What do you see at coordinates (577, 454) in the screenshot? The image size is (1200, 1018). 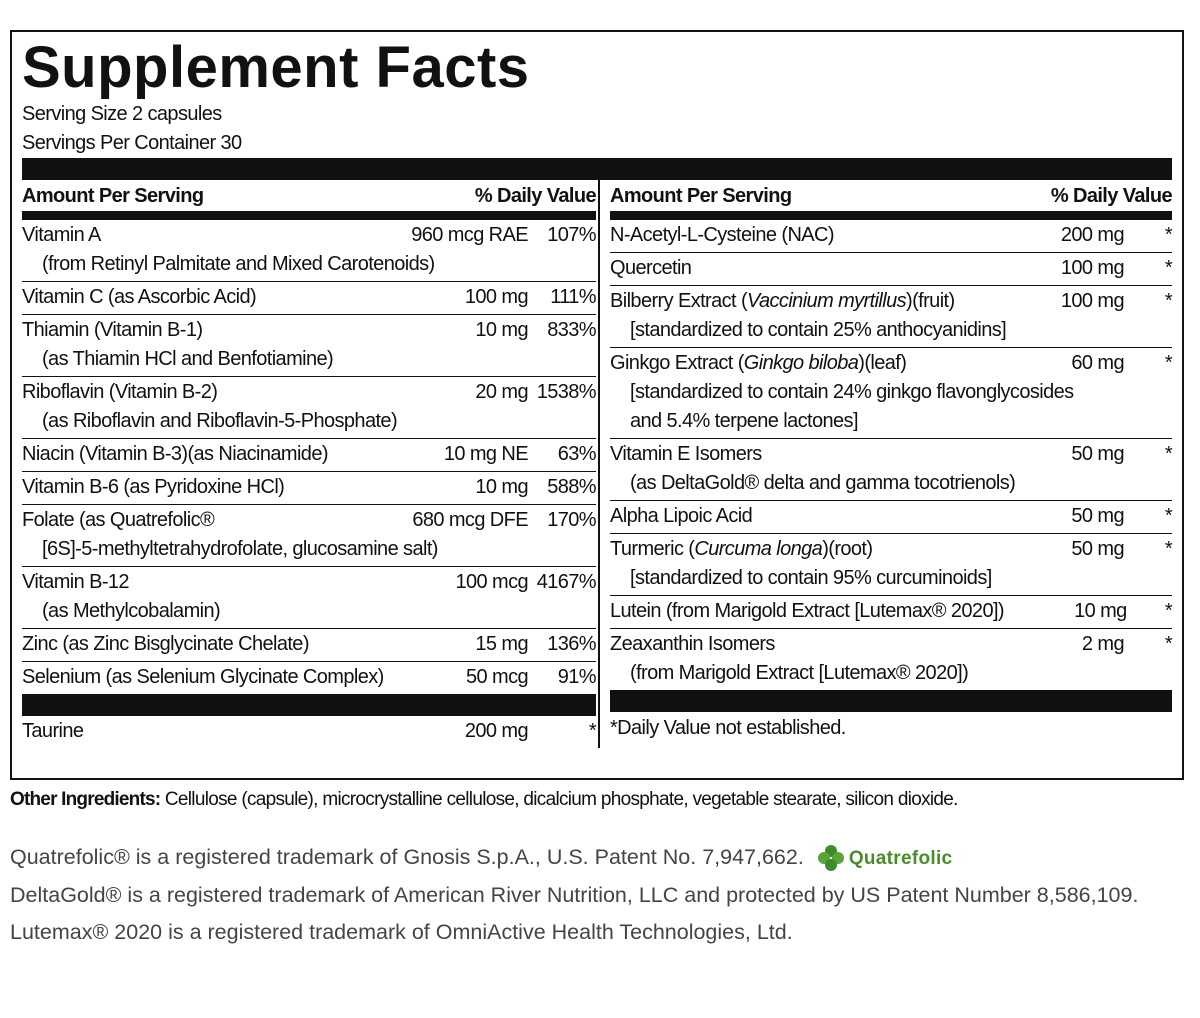 I see `daily-value: 63%` at bounding box center [577, 454].